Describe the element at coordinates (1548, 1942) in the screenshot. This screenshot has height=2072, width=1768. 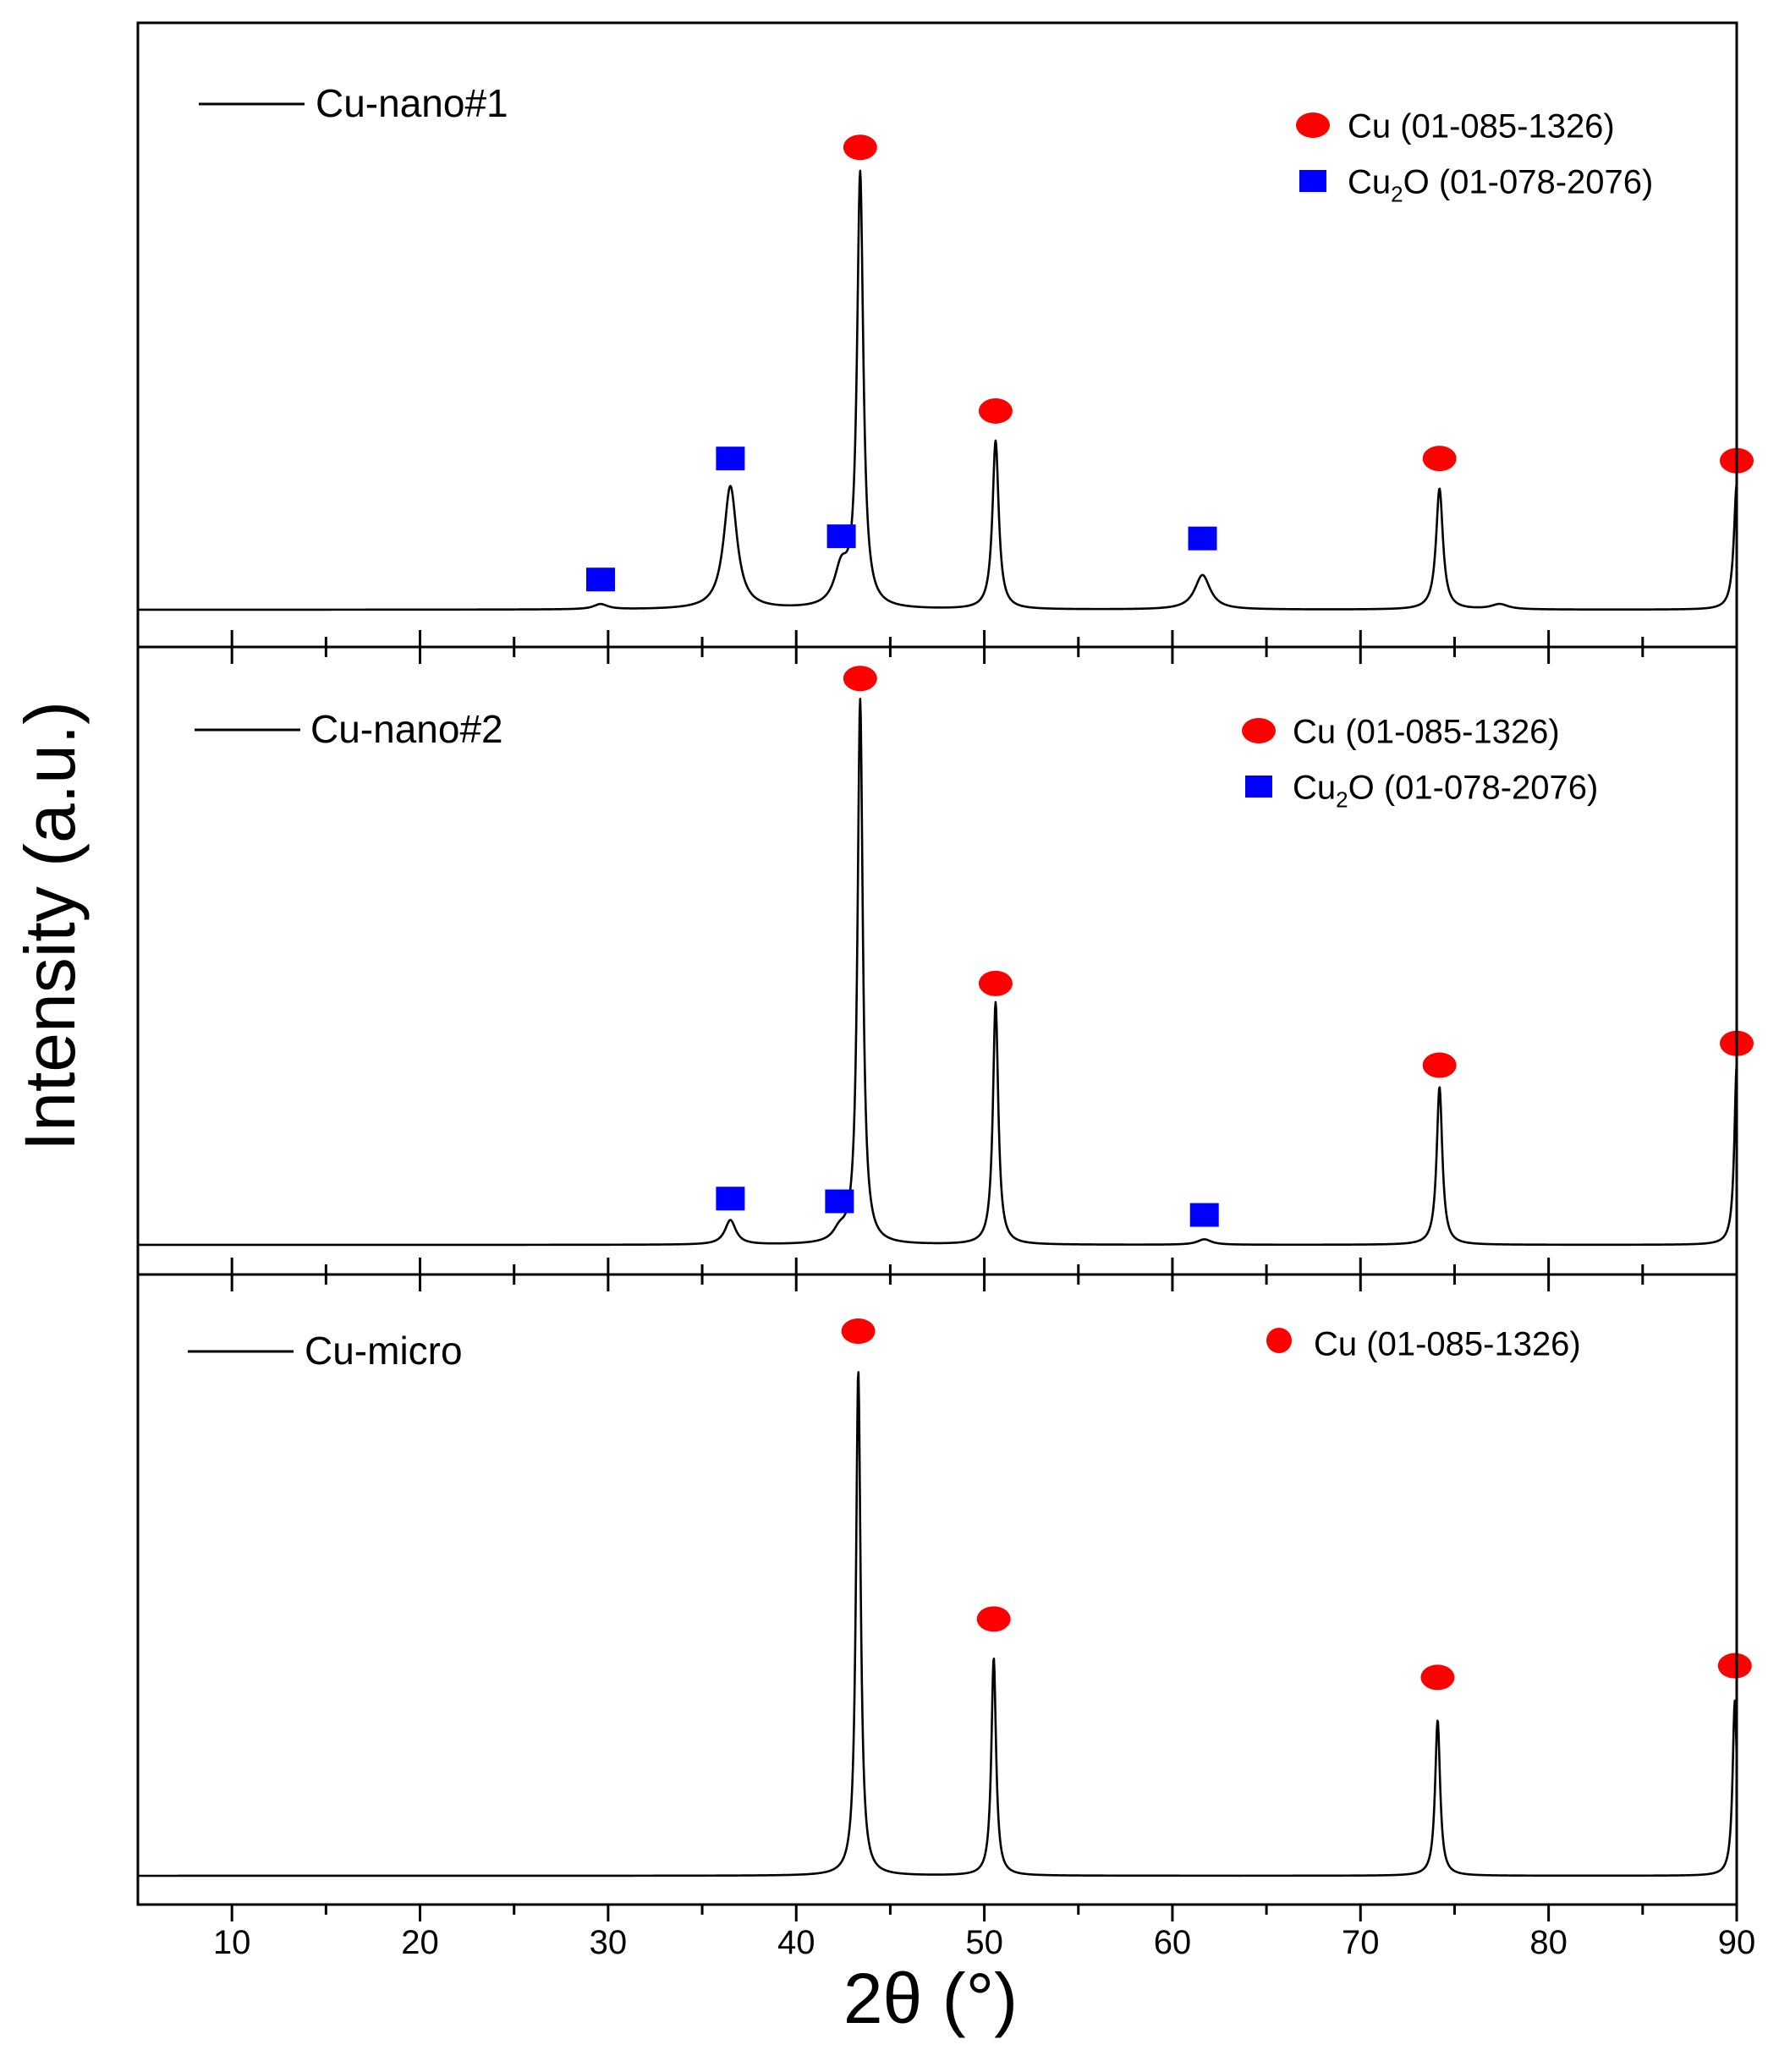
I see `x-tick-label: 80` at that location.